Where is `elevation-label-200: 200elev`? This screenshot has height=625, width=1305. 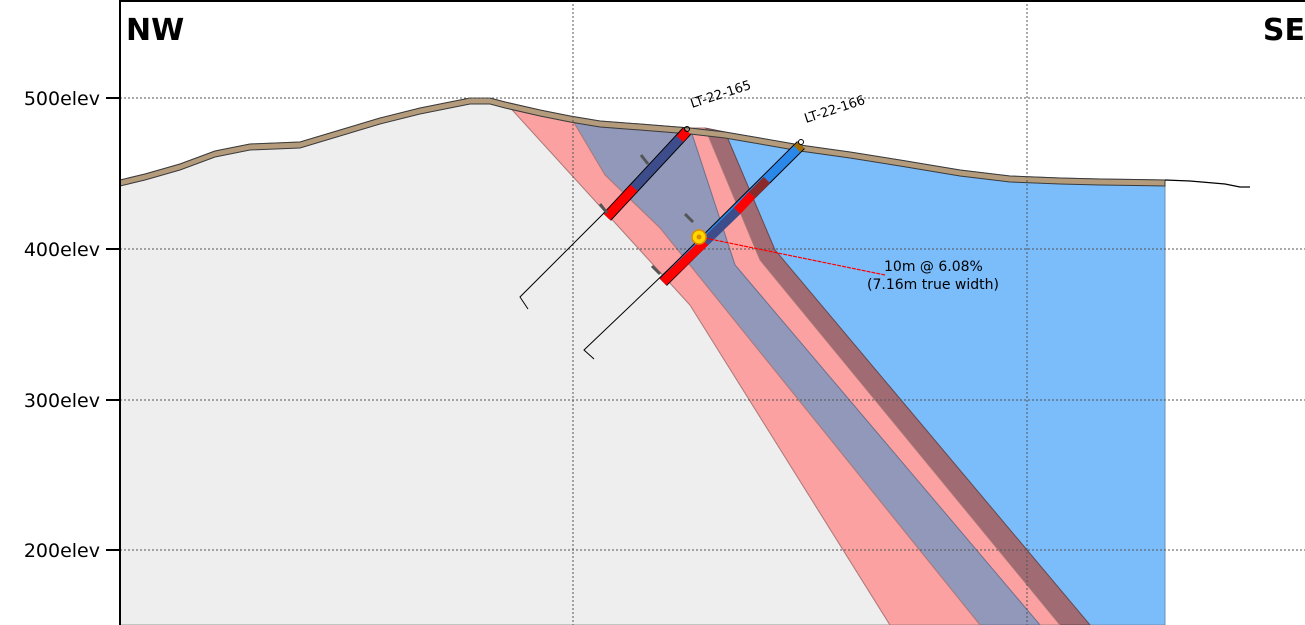 elevation-label-200: 200elev is located at coordinates (62, 551).